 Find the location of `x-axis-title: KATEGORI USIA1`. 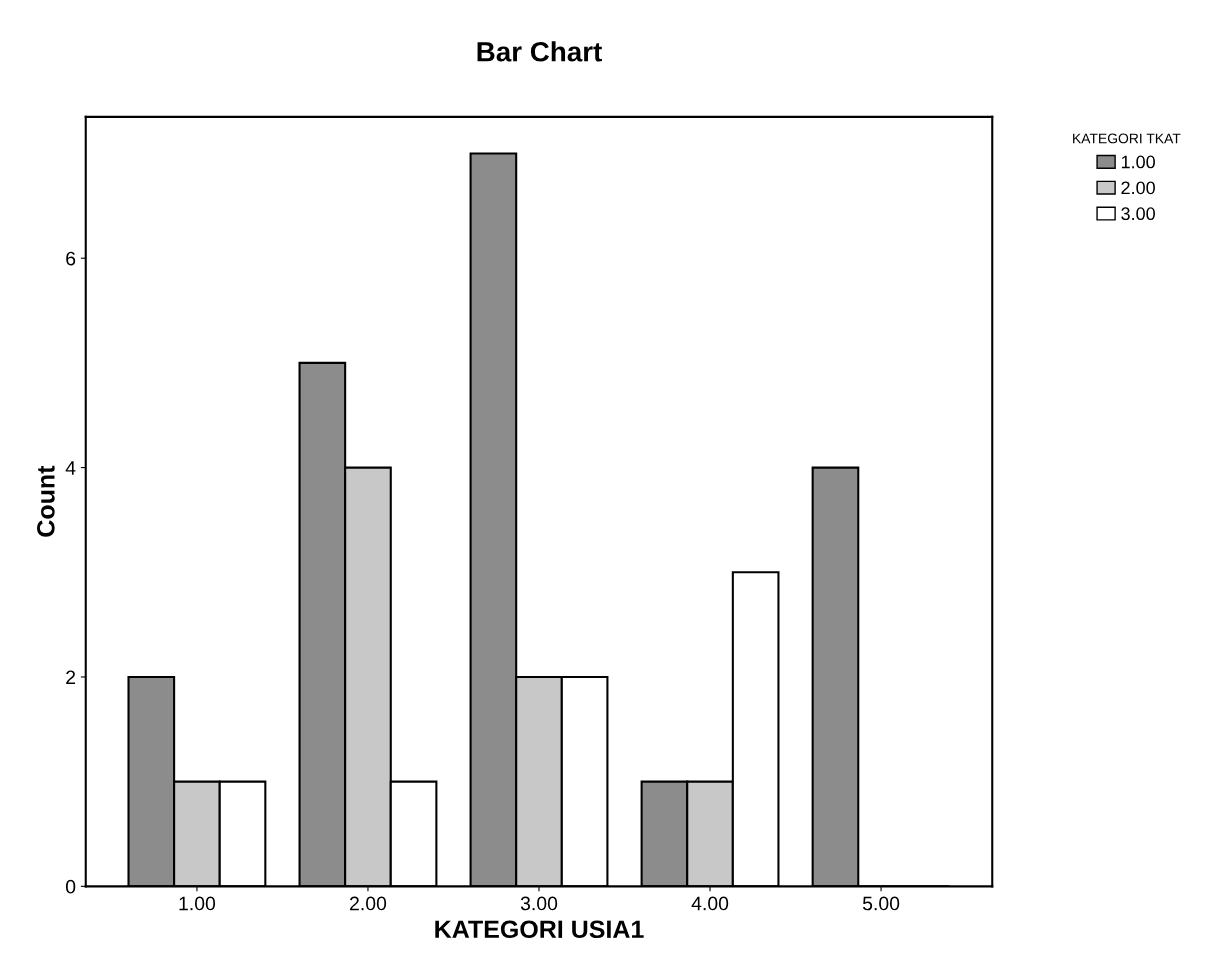

x-axis-title: KATEGORI USIA1 is located at coordinates (539, 929).